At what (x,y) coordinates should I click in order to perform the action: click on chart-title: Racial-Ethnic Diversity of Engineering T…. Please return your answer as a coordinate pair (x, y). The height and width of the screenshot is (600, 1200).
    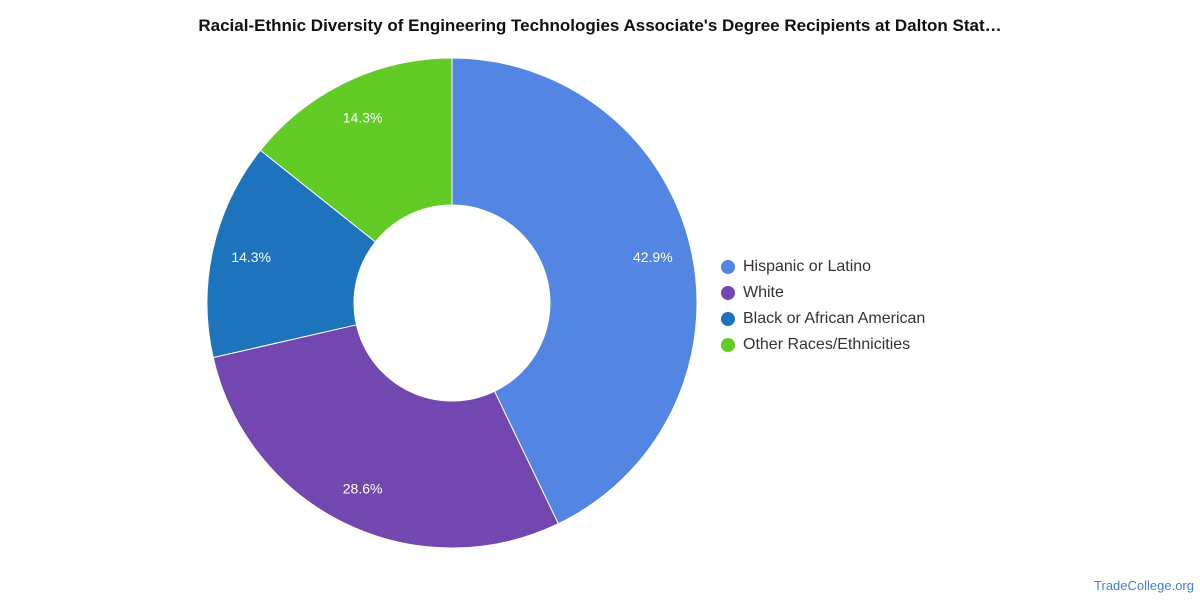
    Looking at the image, I should click on (600, 25).